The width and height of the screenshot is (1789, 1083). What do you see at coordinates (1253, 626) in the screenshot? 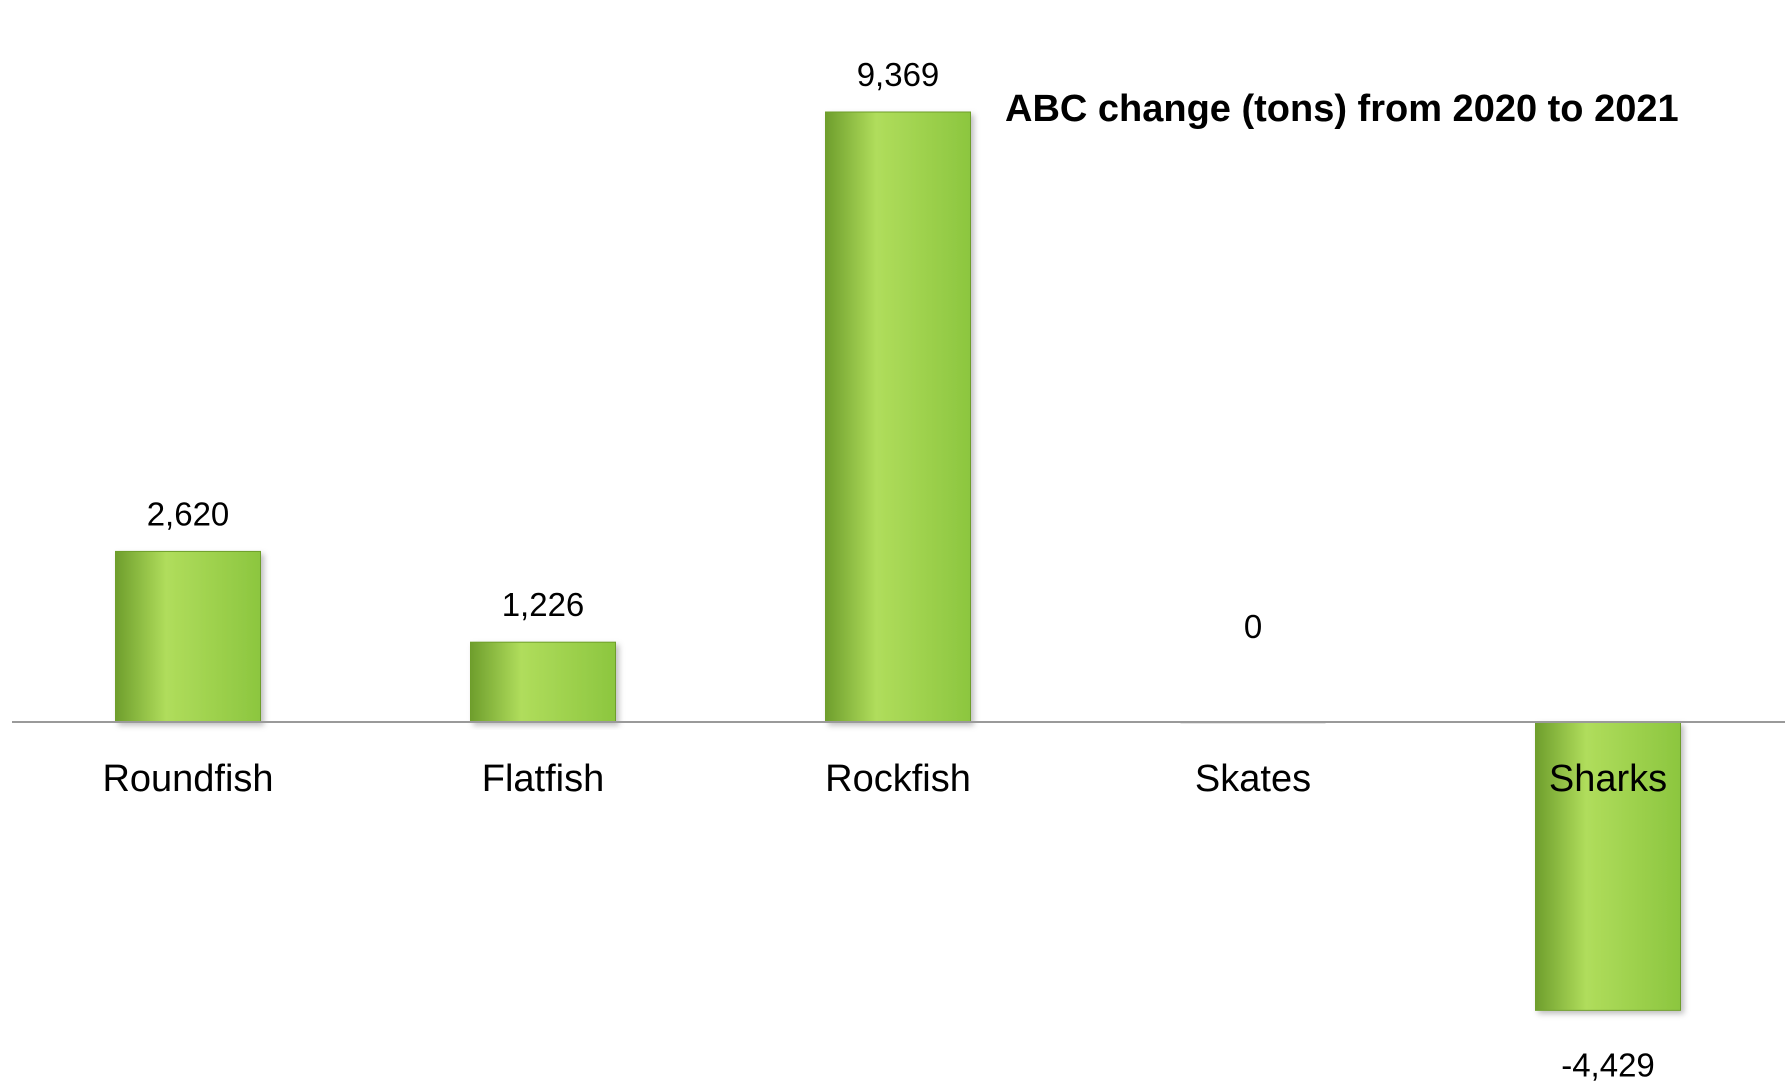
I see `data-label-skates: 0` at bounding box center [1253, 626].